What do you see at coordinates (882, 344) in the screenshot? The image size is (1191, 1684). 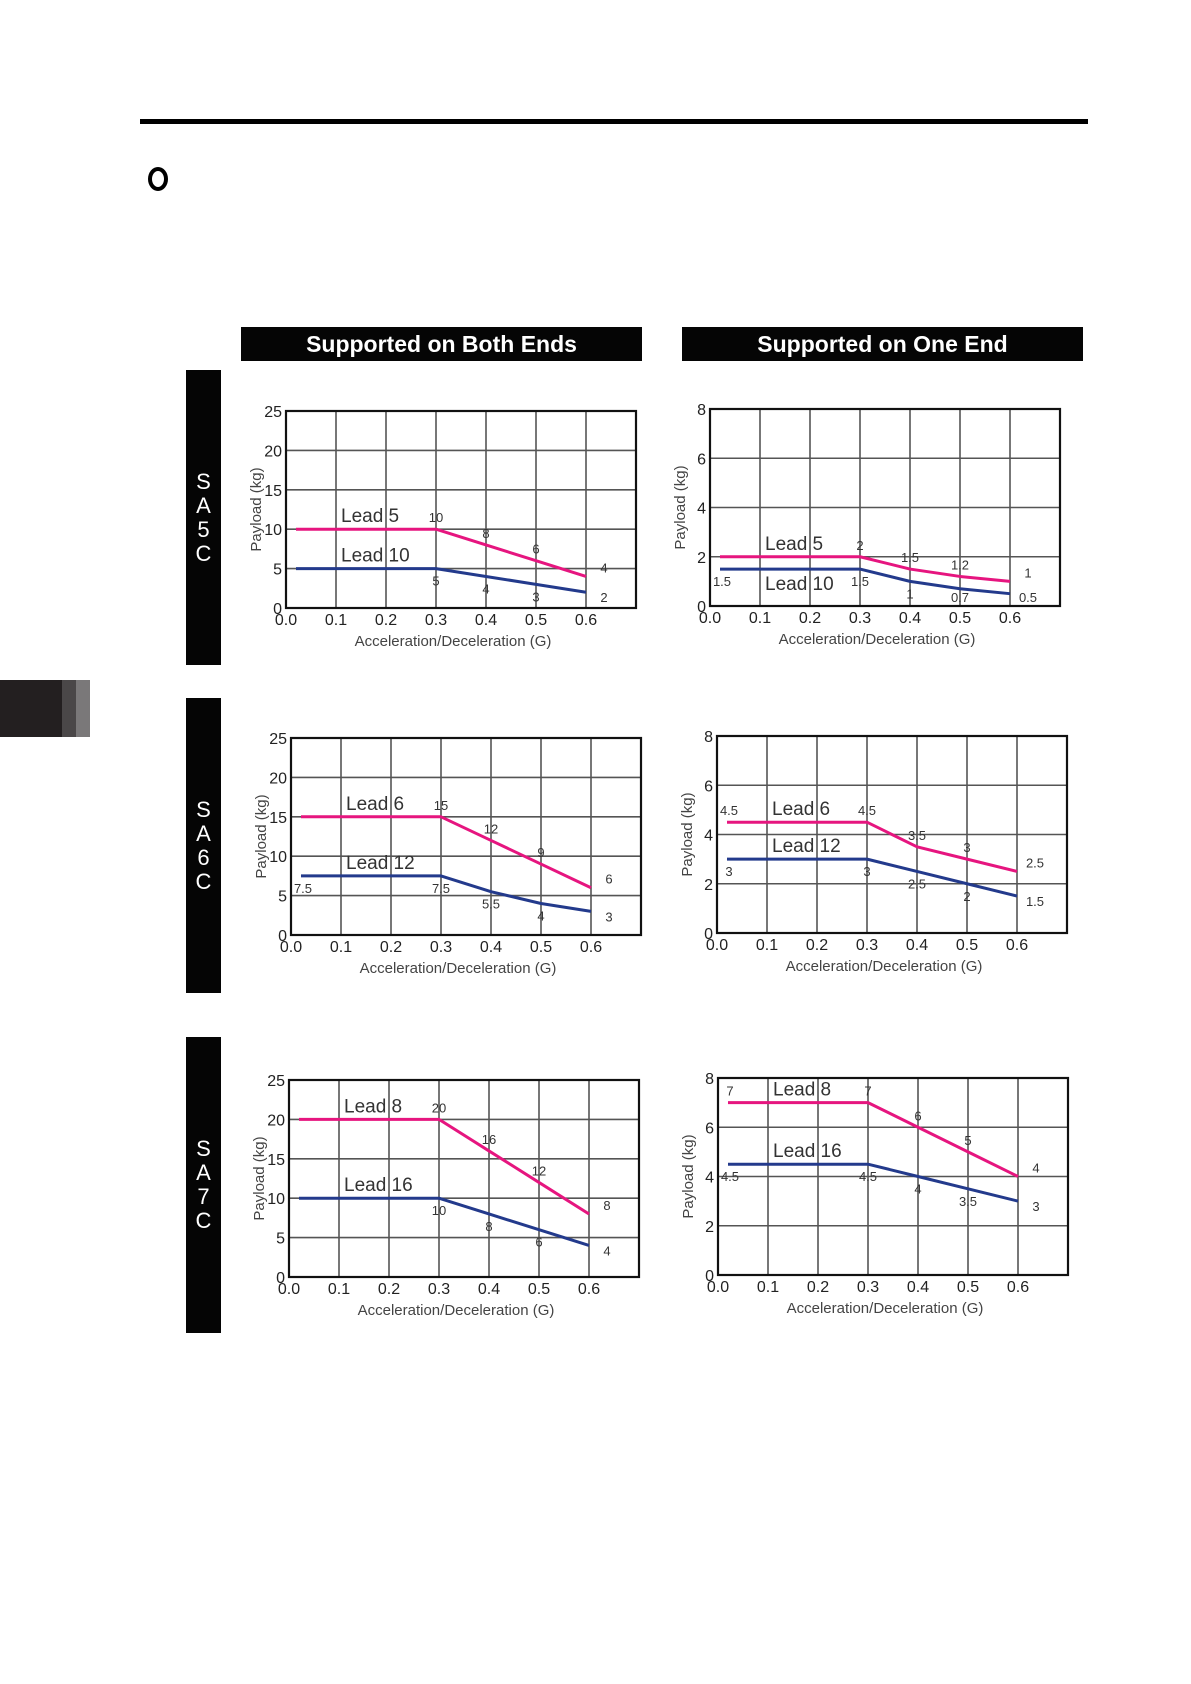 I see `header-one-end: Supported on One End` at bounding box center [882, 344].